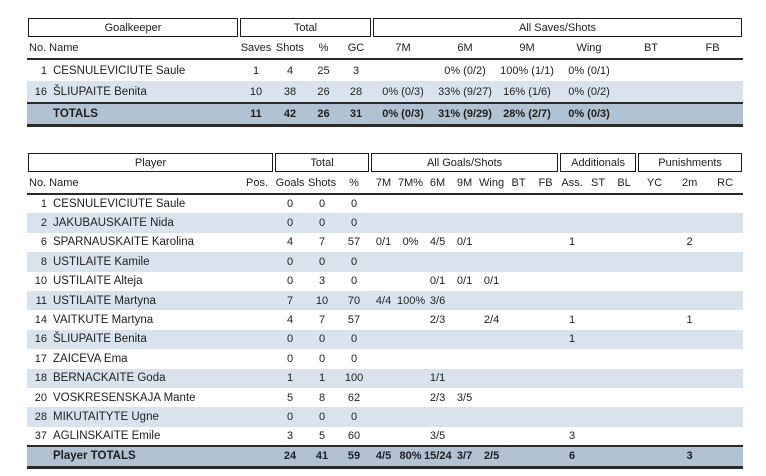 Image resolution: width=766 pixels, height=476 pixels. What do you see at coordinates (119, 70) in the screenshot?
I see `cell-name: CESNULEVICIUTE Saule` at bounding box center [119, 70].